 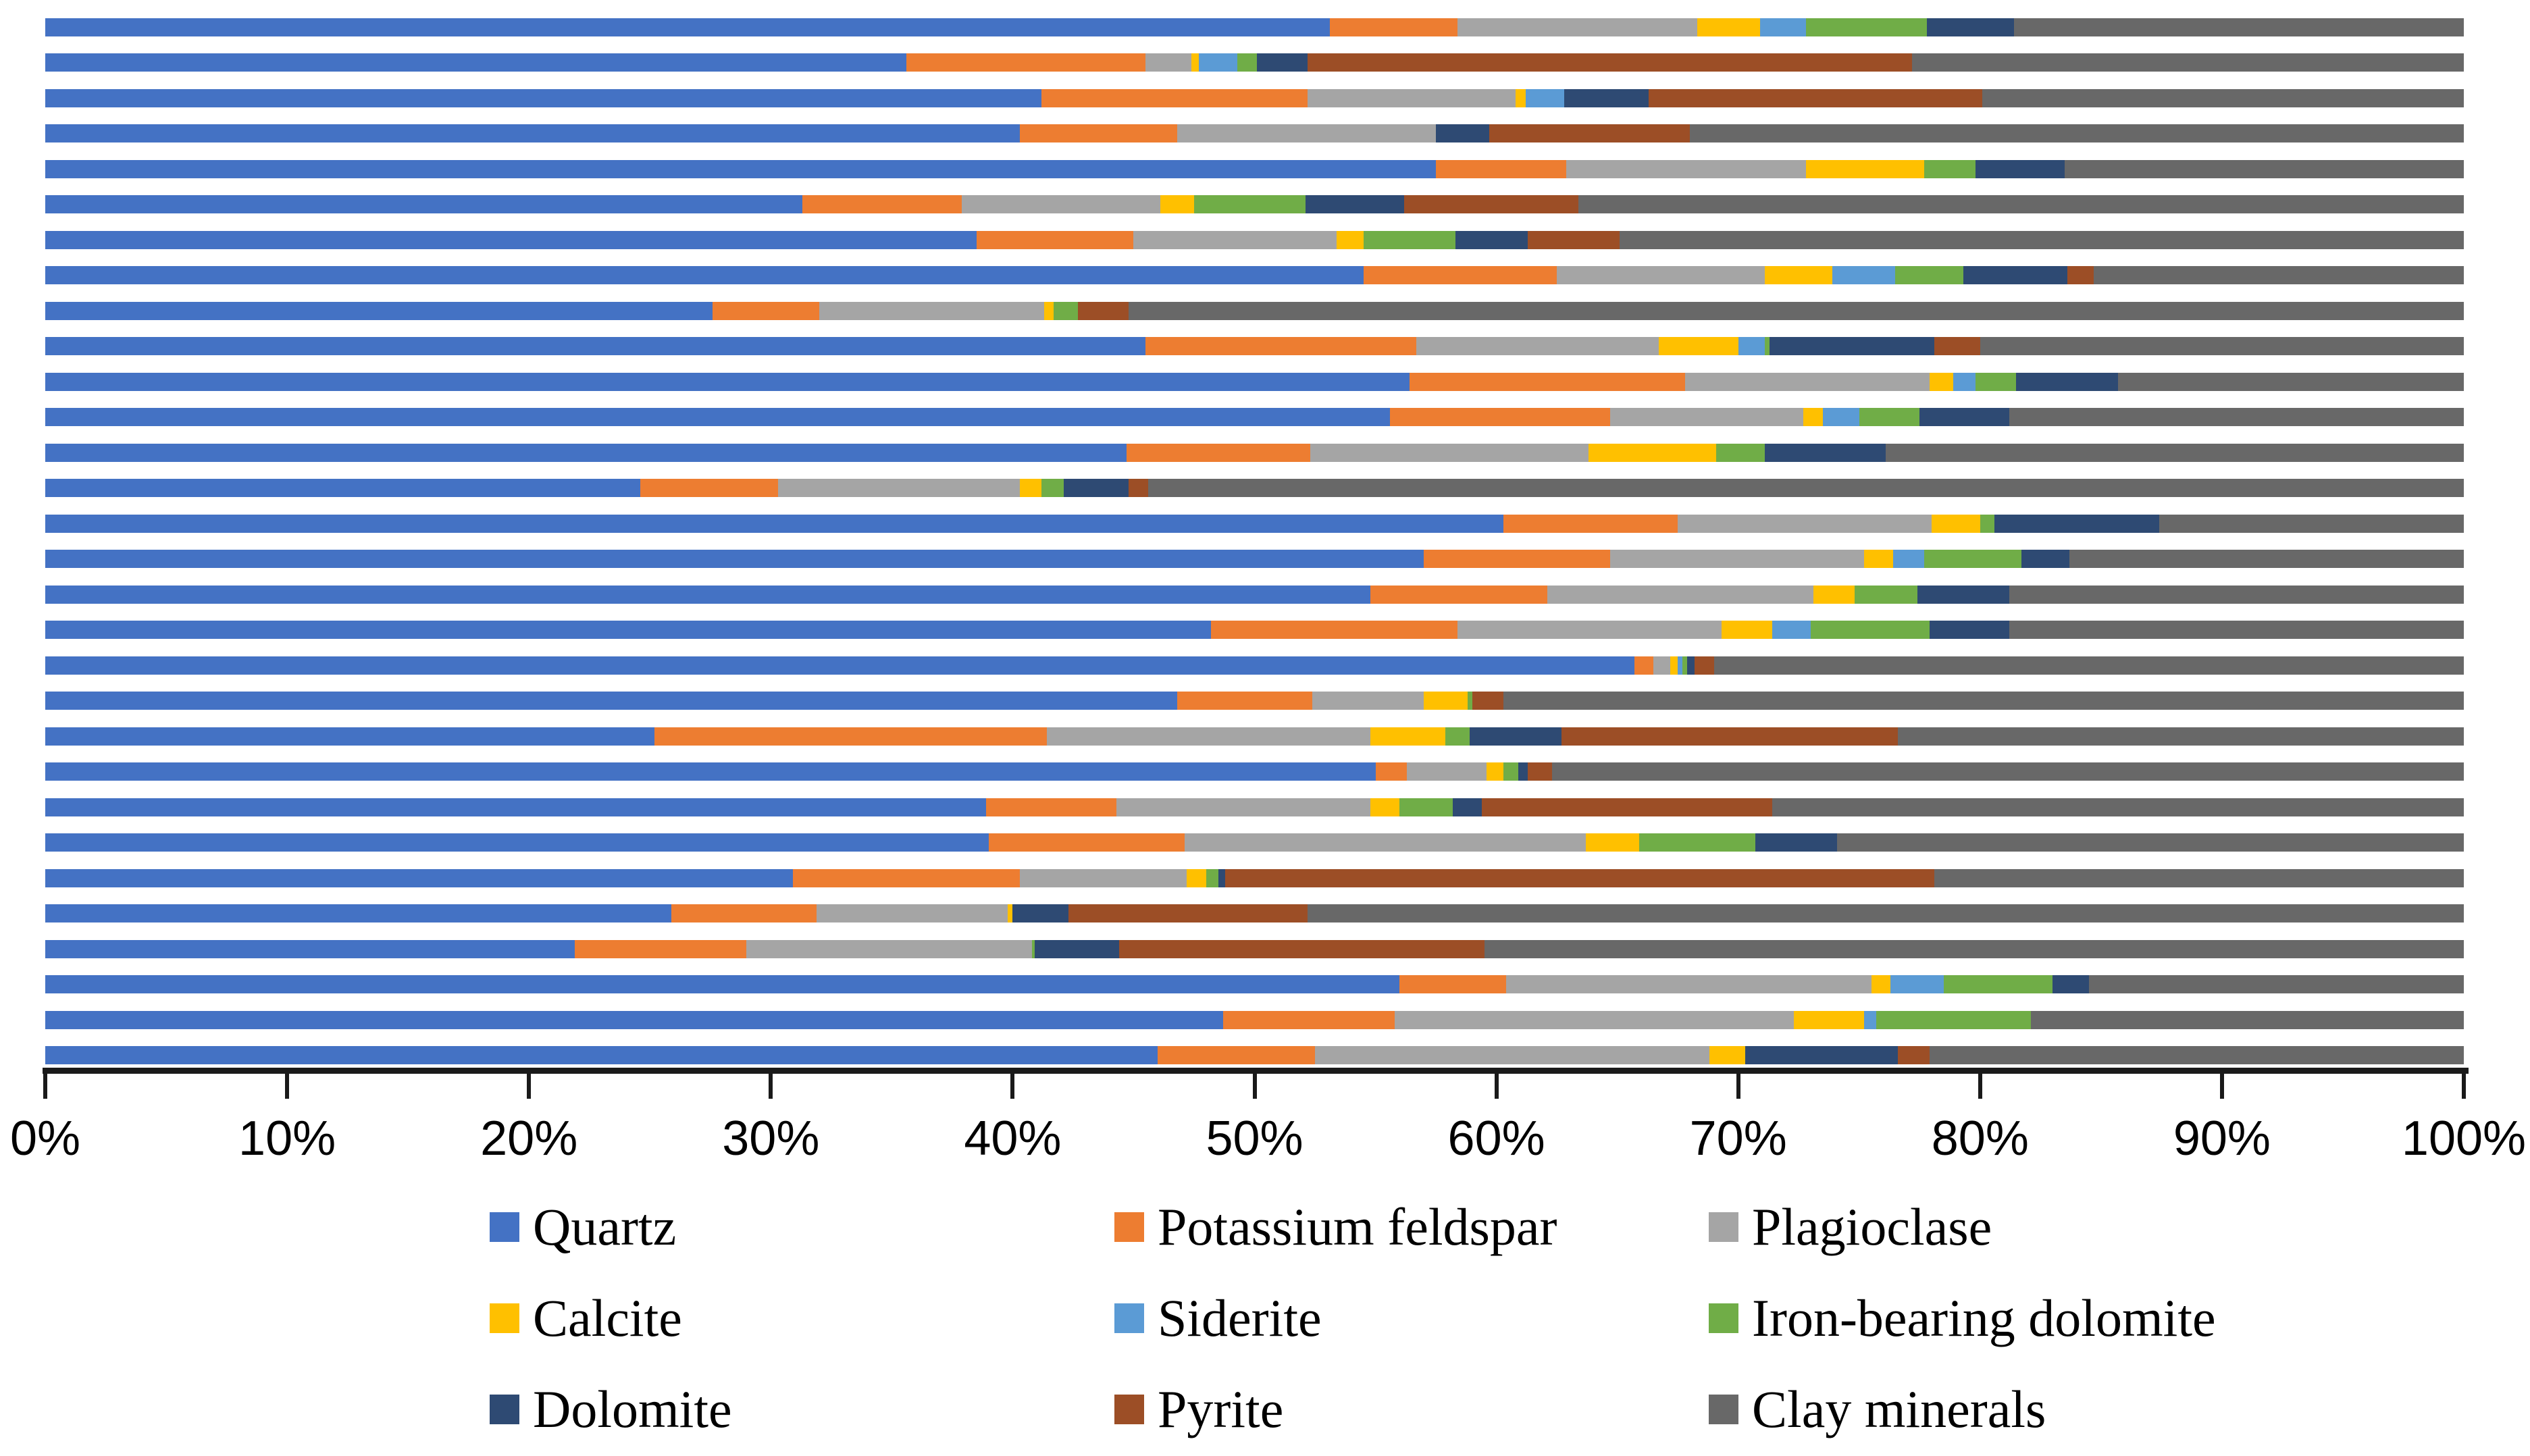 I want to click on legend-label-dolomite: Dolomite, so click(x=632, y=1409).